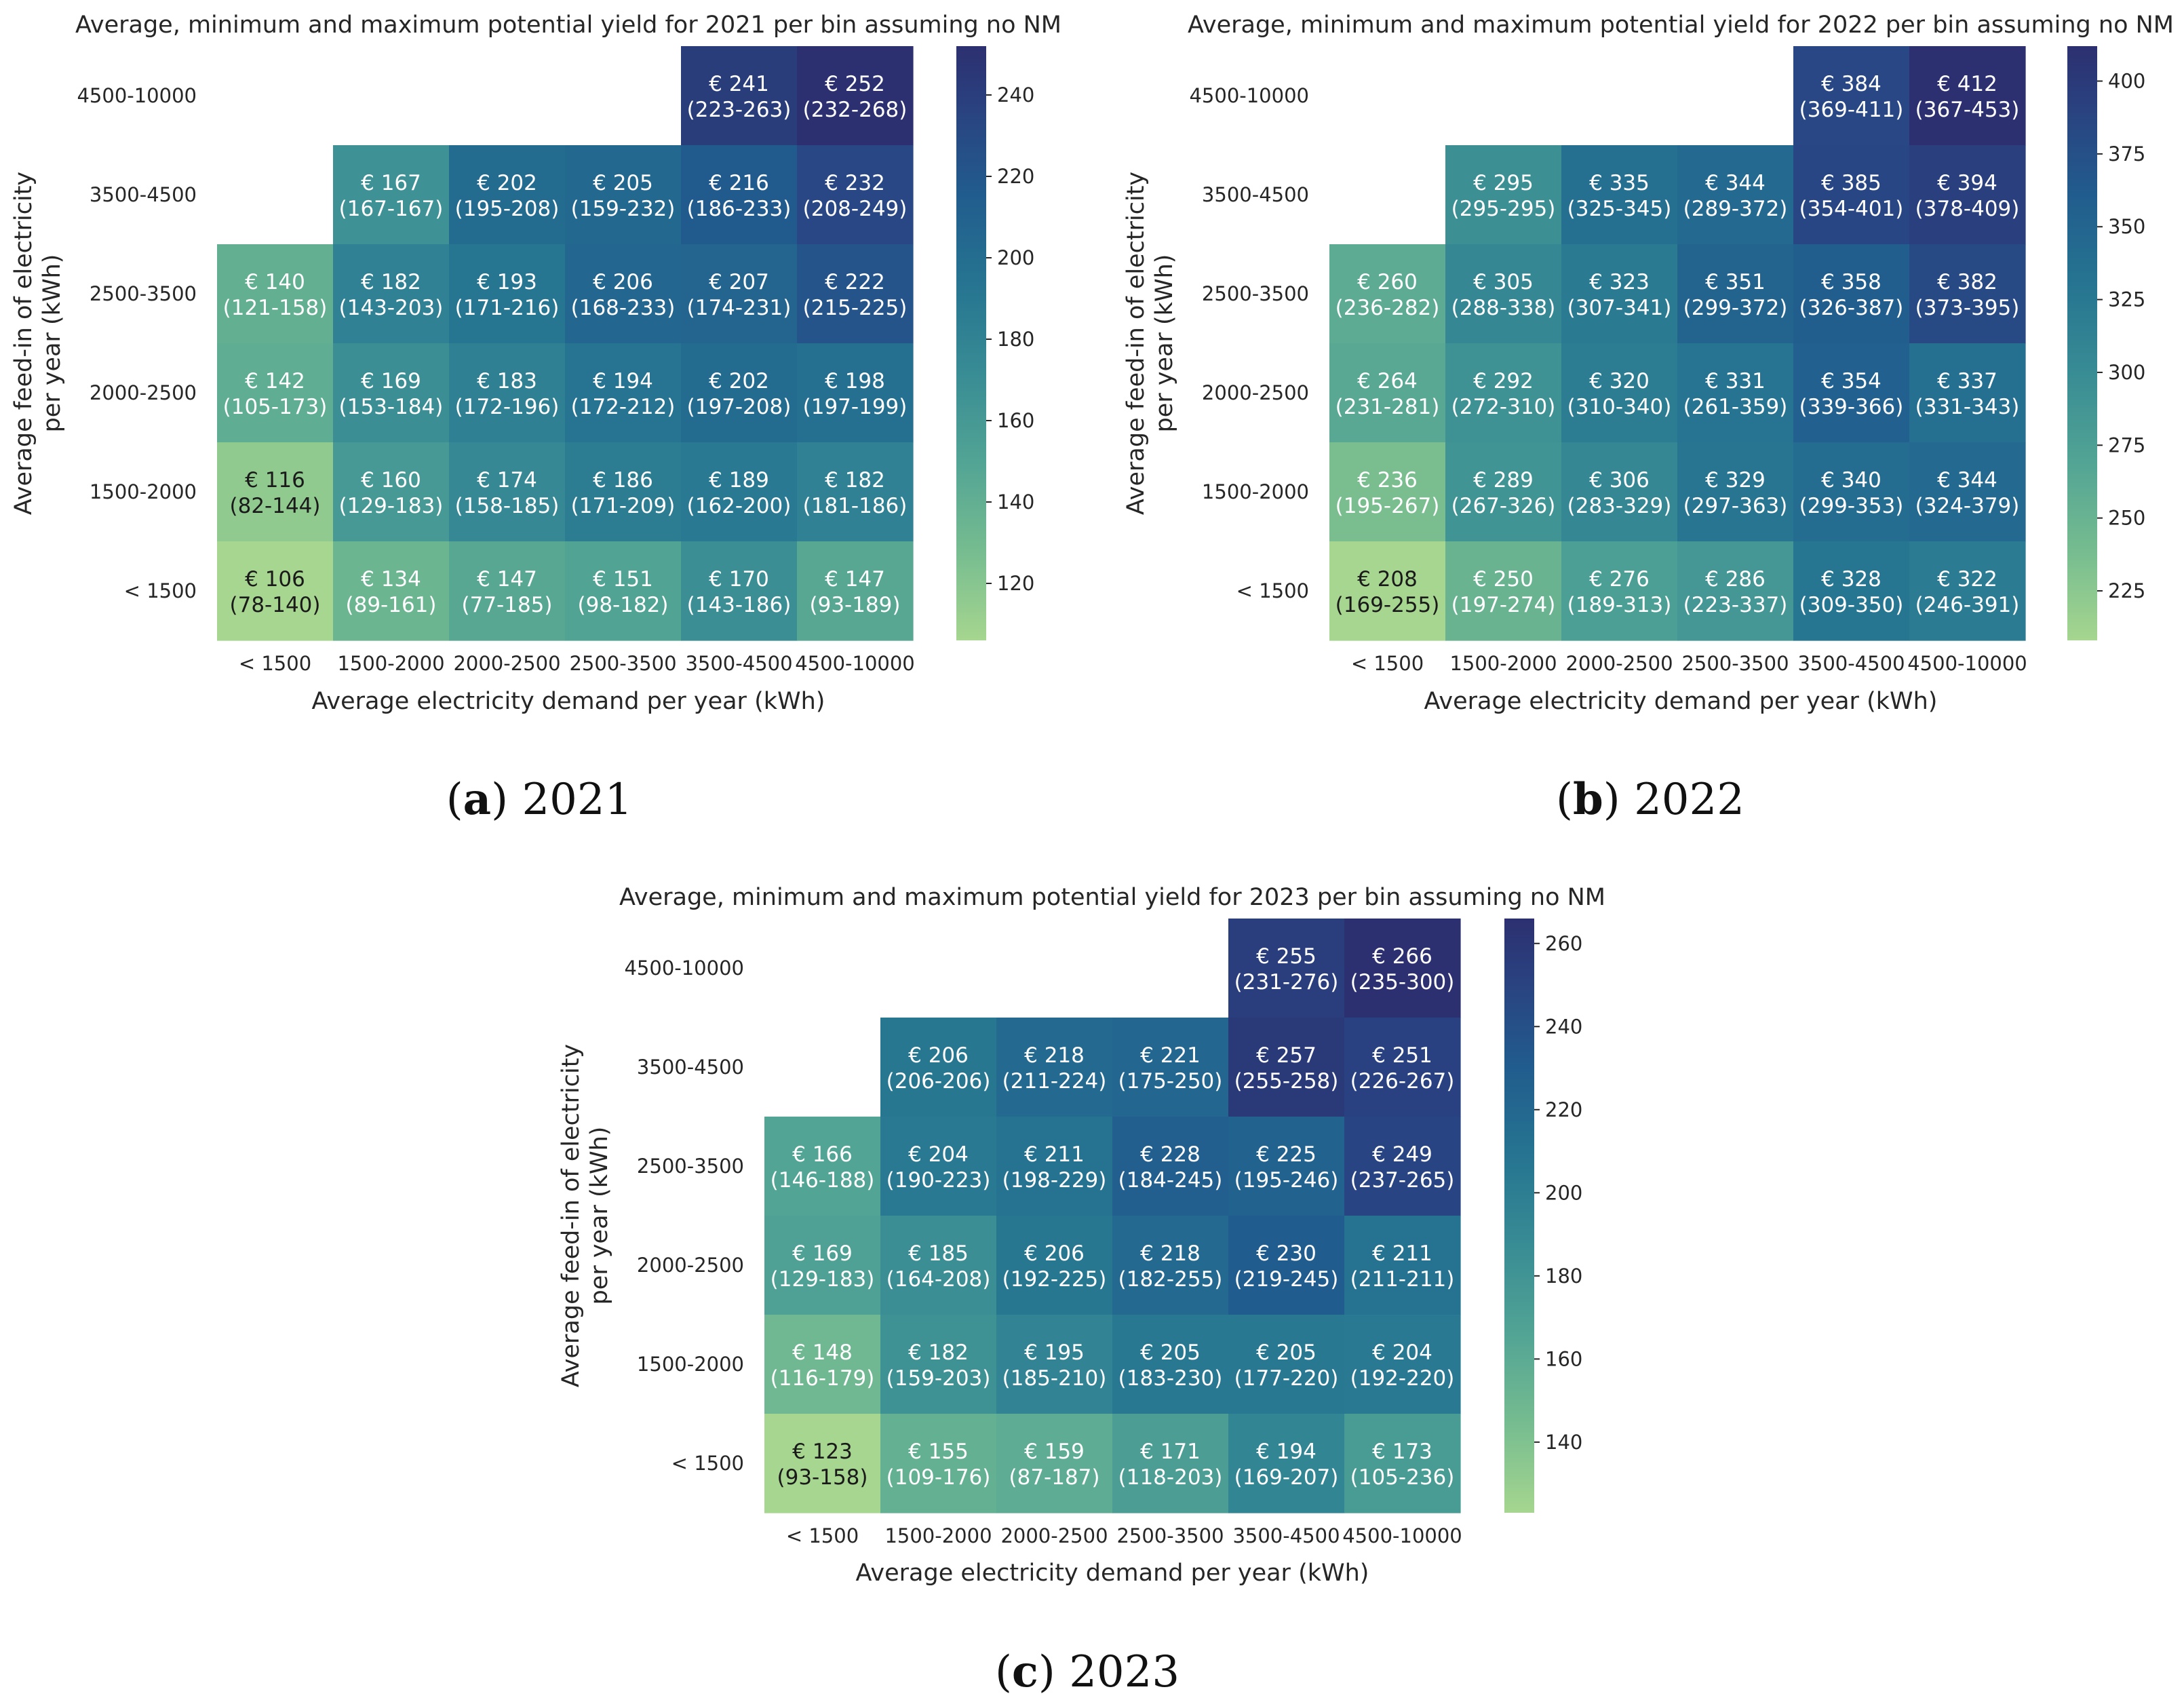 The height and width of the screenshot is (1700, 2184). Describe the element at coordinates (1851, 480) in the screenshot. I see `cell-value-label: € 340` at that location.